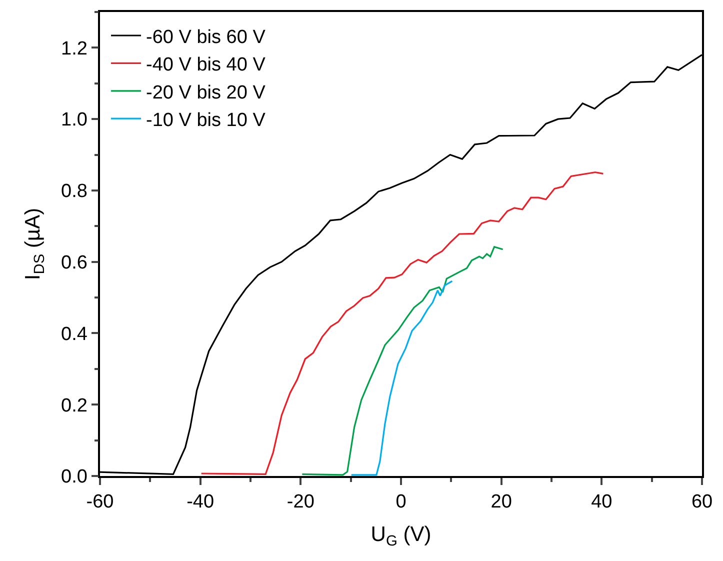  What do you see at coordinates (100, 502) in the screenshot?
I see `x-tick-label: -60` at bounding box center [100, 502].